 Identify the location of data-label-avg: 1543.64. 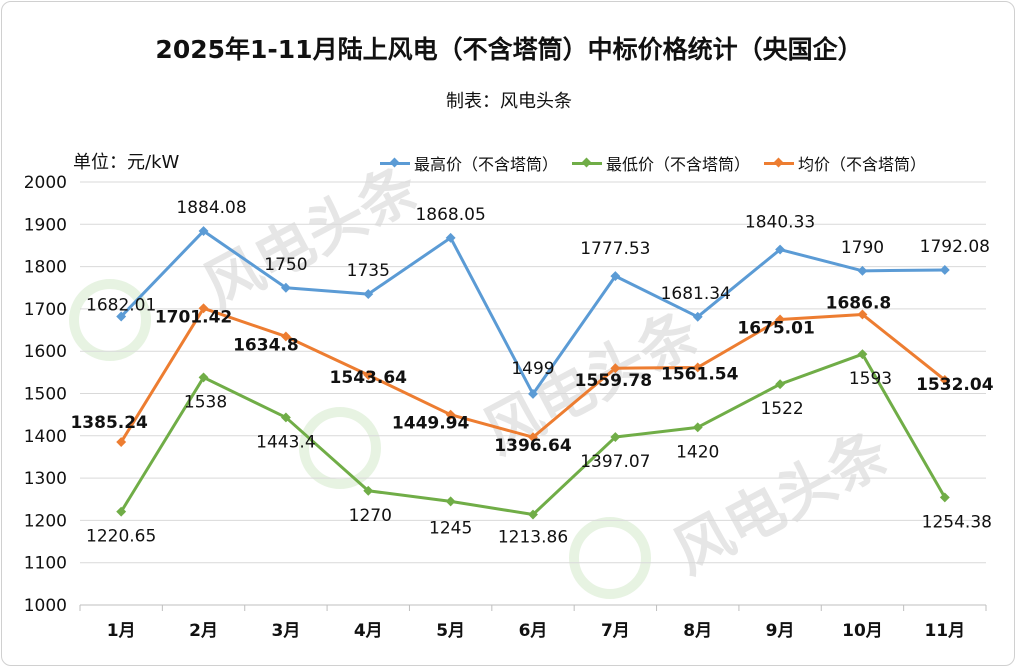
(369, 378).